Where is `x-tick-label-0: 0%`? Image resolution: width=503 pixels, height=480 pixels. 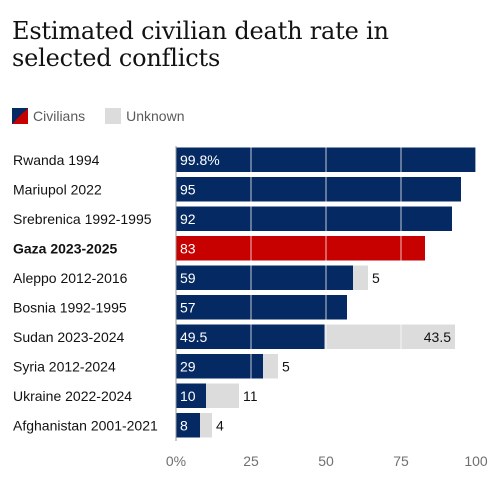
x-tick-label-0: 0% is located at coordinates (176, 461).